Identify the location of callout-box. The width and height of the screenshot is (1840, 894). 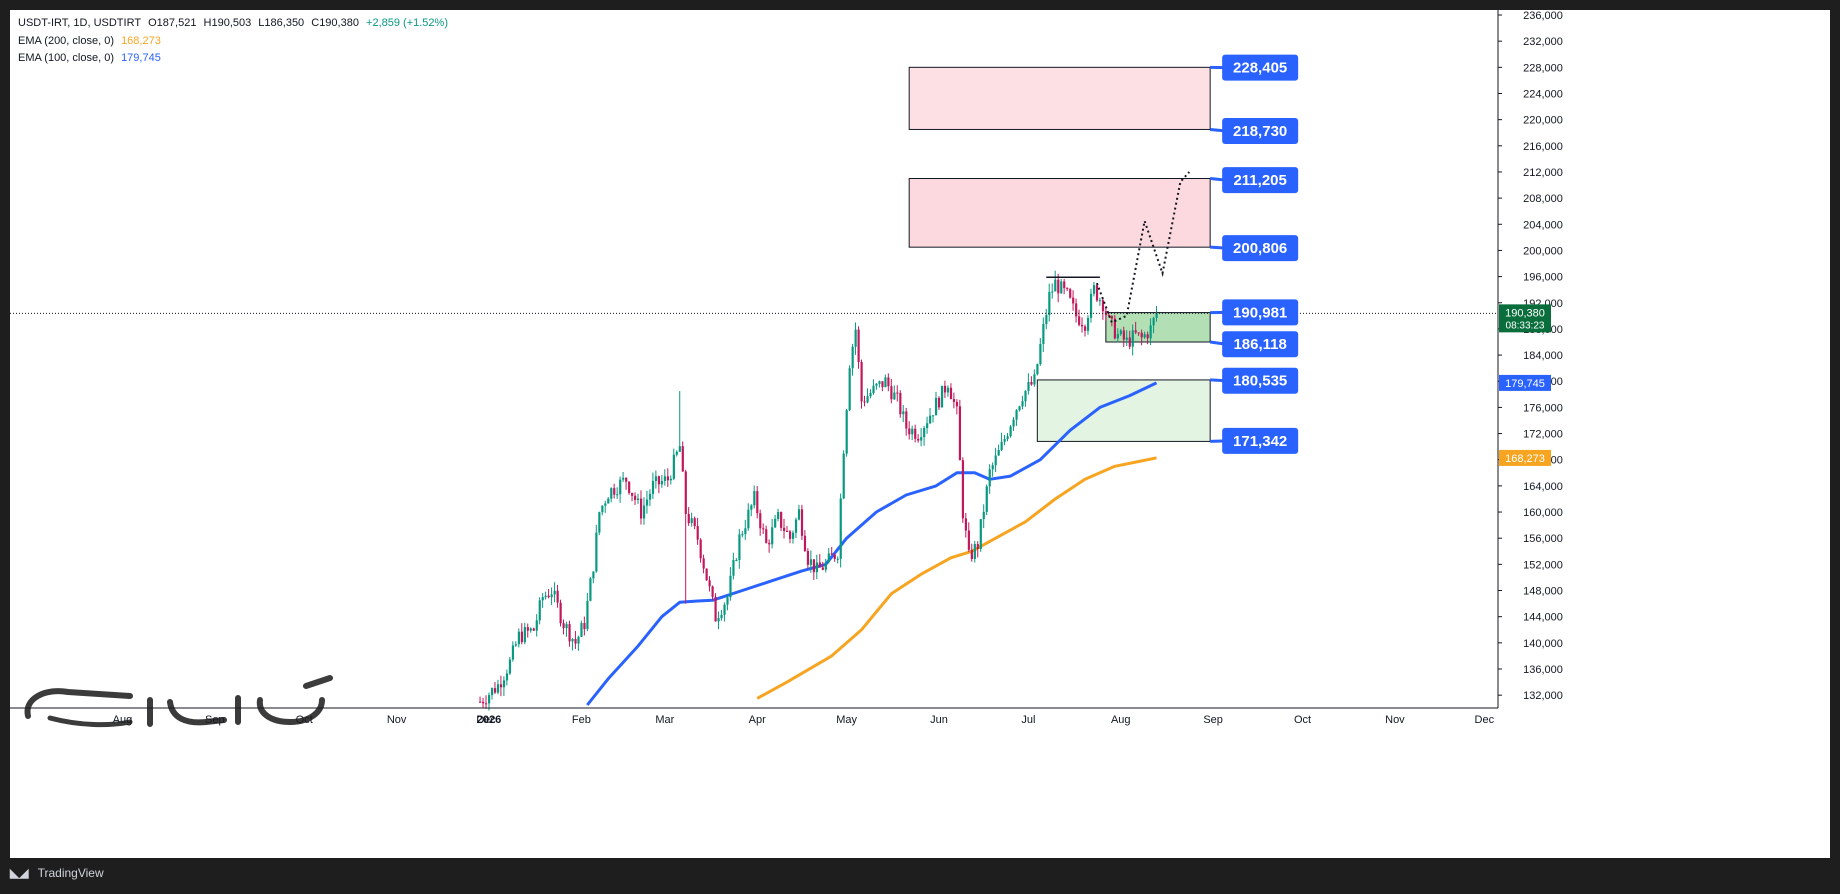
(1260, 344).